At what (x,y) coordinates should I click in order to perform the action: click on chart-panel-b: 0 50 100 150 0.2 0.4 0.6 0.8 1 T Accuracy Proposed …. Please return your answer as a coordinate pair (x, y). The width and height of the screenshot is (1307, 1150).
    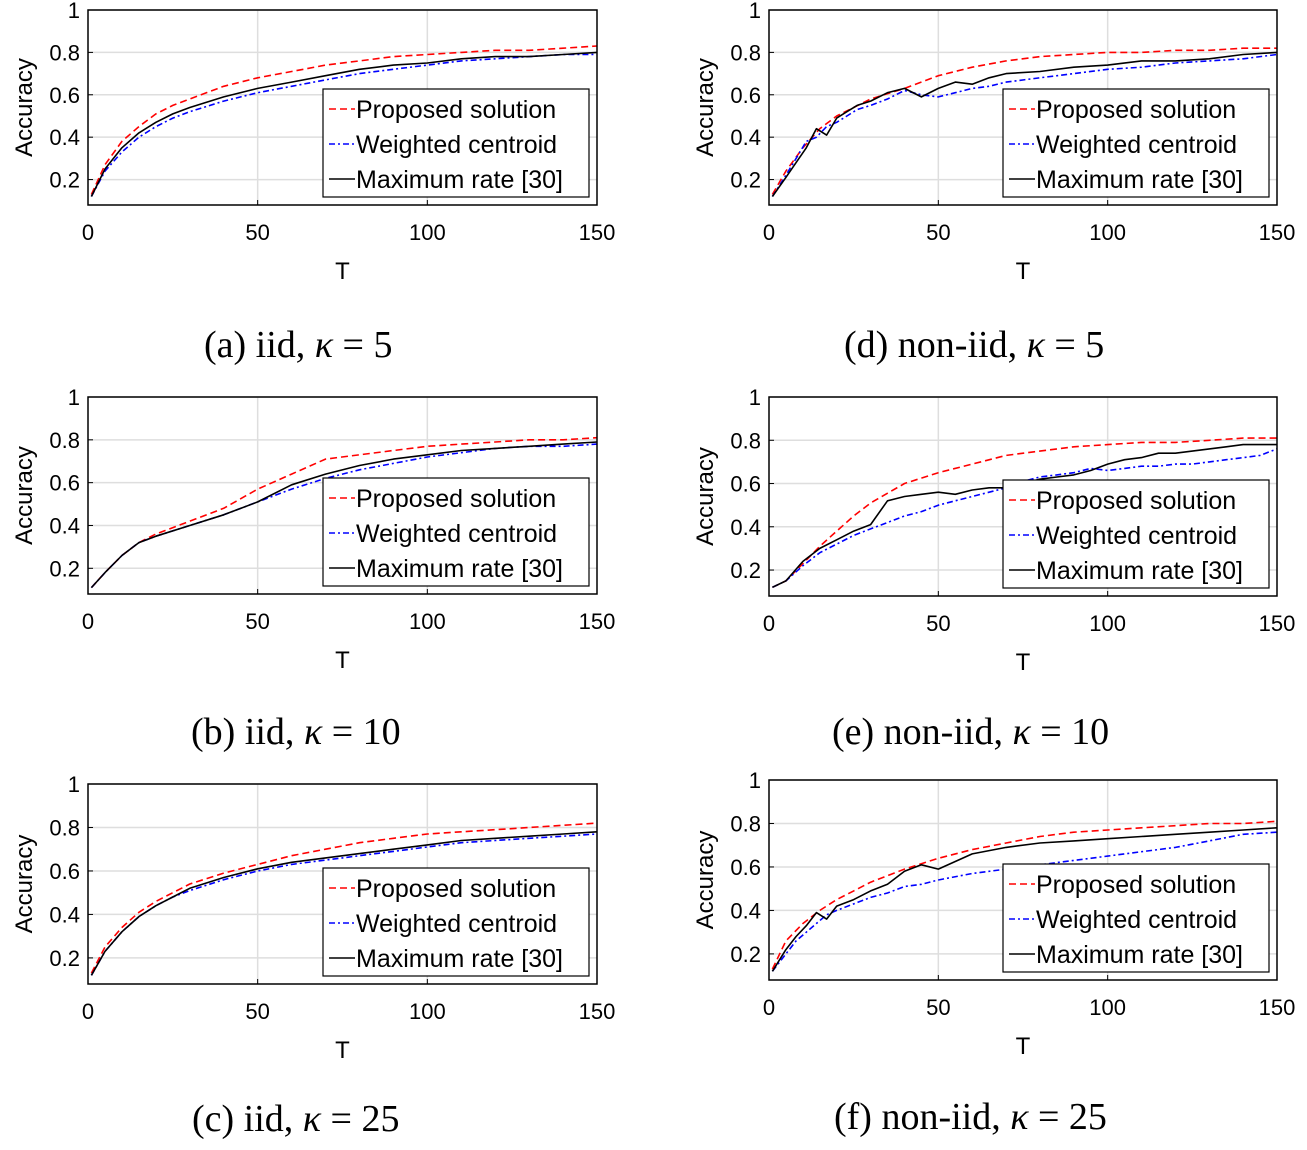
    Looking at the image, I should click on (313, 529).